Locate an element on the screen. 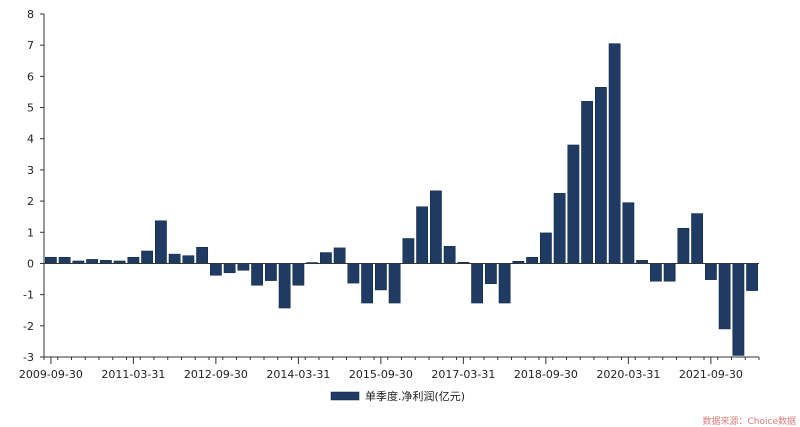  y-axis-ticks: -3 -2 -1 0 1 2 3 4 5 6 7 8 is located at coordinates (33, 186).